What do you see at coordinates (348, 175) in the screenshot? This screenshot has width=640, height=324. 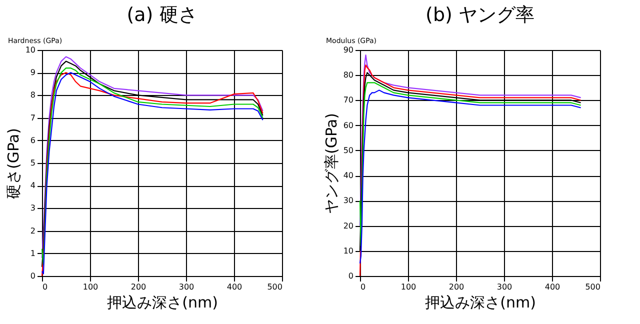 I see `y-tick-label: 40` at bounding box center [348, 175].